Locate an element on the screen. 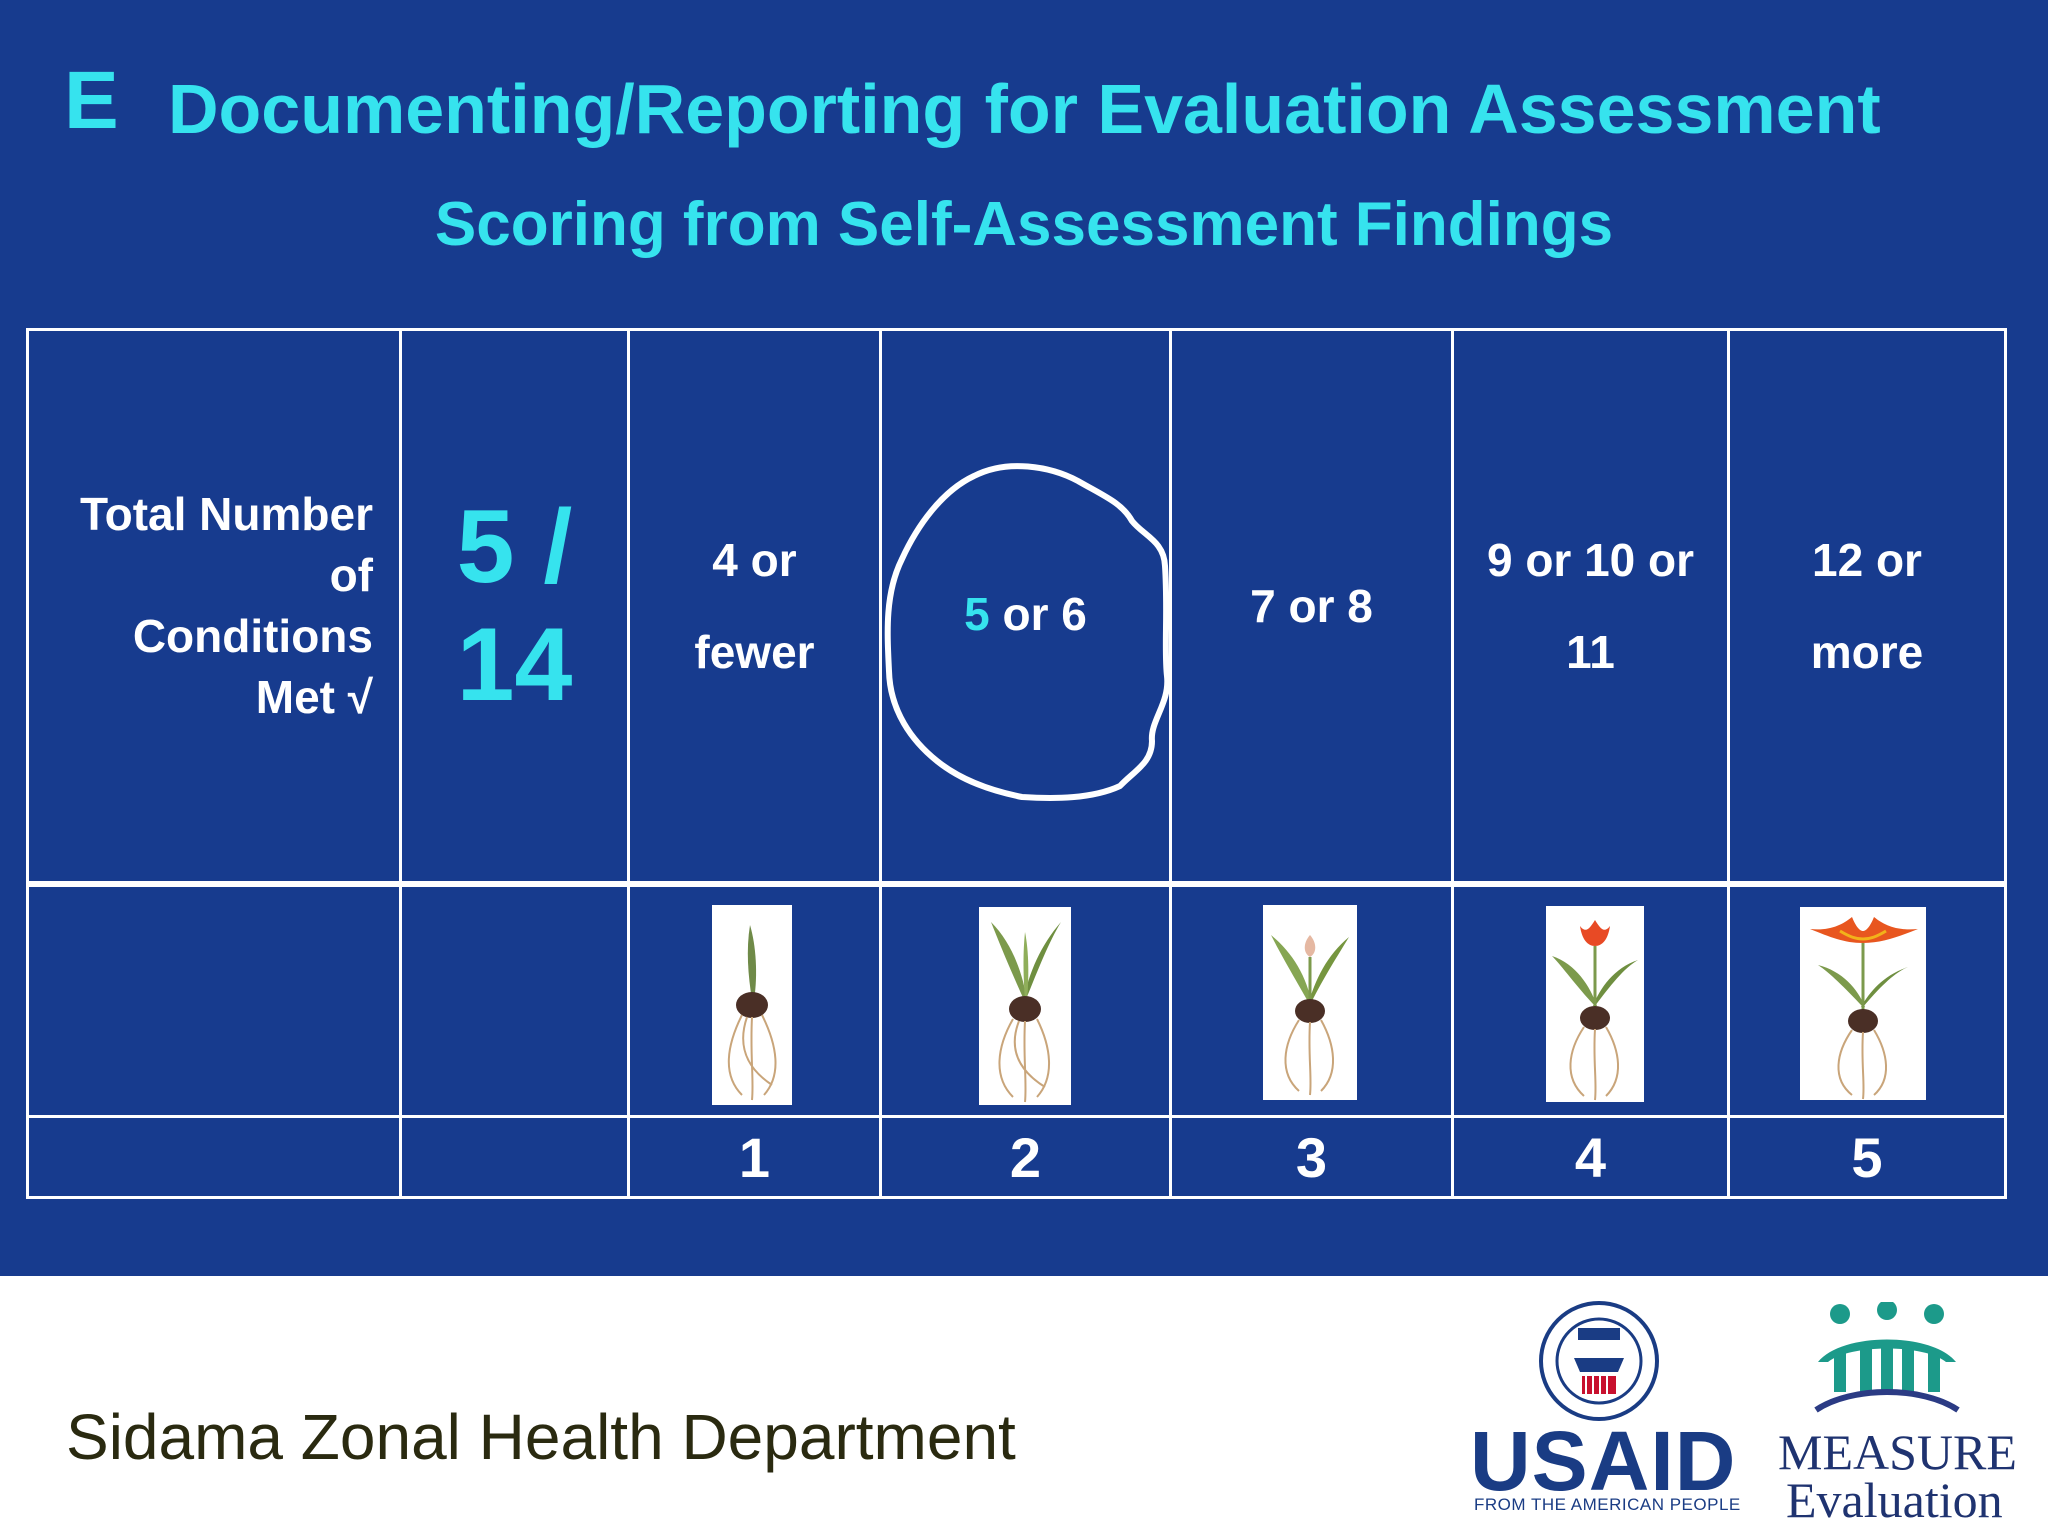 This screenshot has height=1536, width=2048. measure-logo: MEASURE is located at coordinates (1897, 1452).